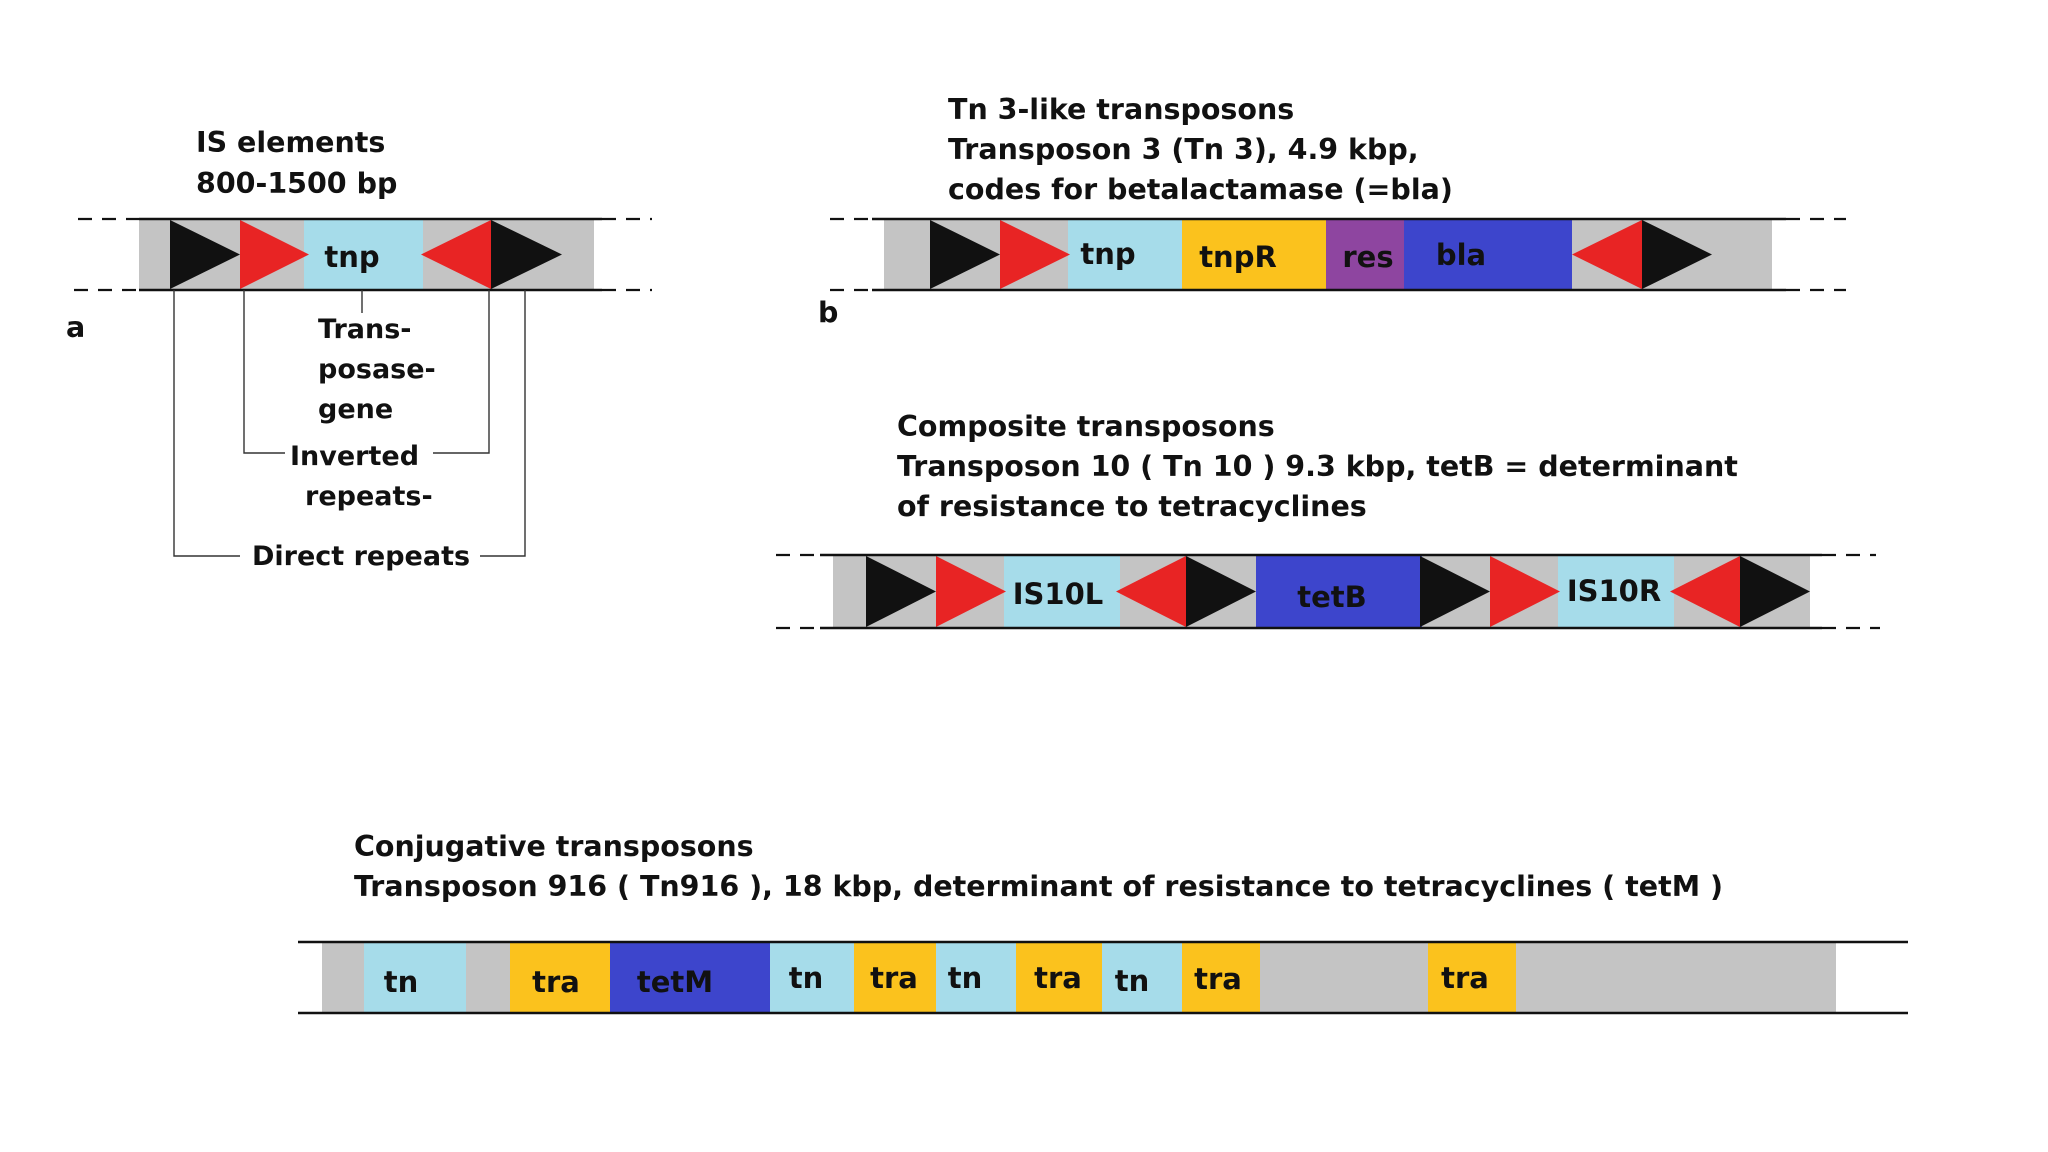 This screenshot has width=2048, height=1152. I want to click on tn916-label-tetm: tetM, so click(675, 982).